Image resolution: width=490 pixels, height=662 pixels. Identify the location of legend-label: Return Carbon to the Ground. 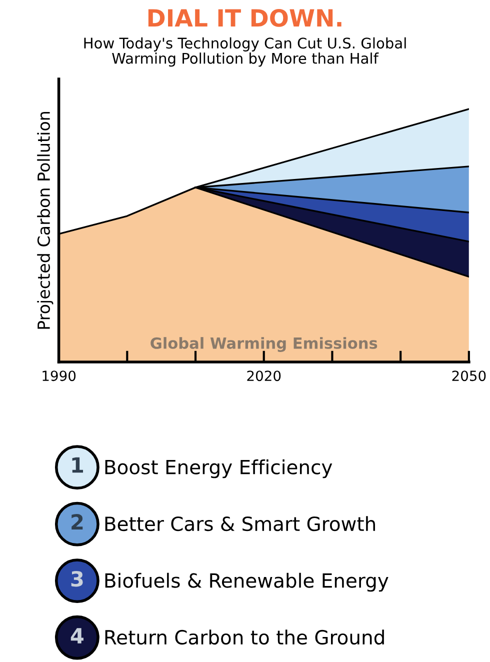
(244, 637).